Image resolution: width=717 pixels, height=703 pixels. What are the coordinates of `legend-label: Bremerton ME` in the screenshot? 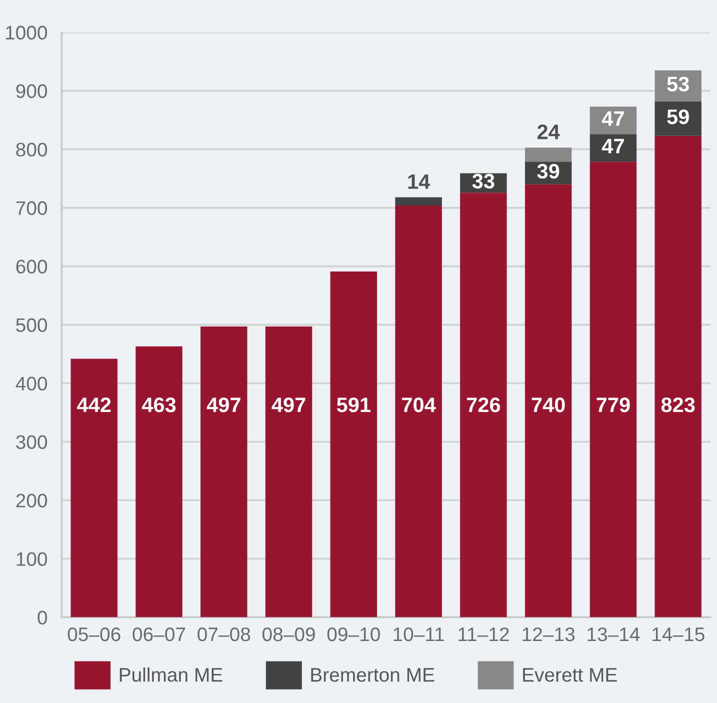 It's located at (372, 675).